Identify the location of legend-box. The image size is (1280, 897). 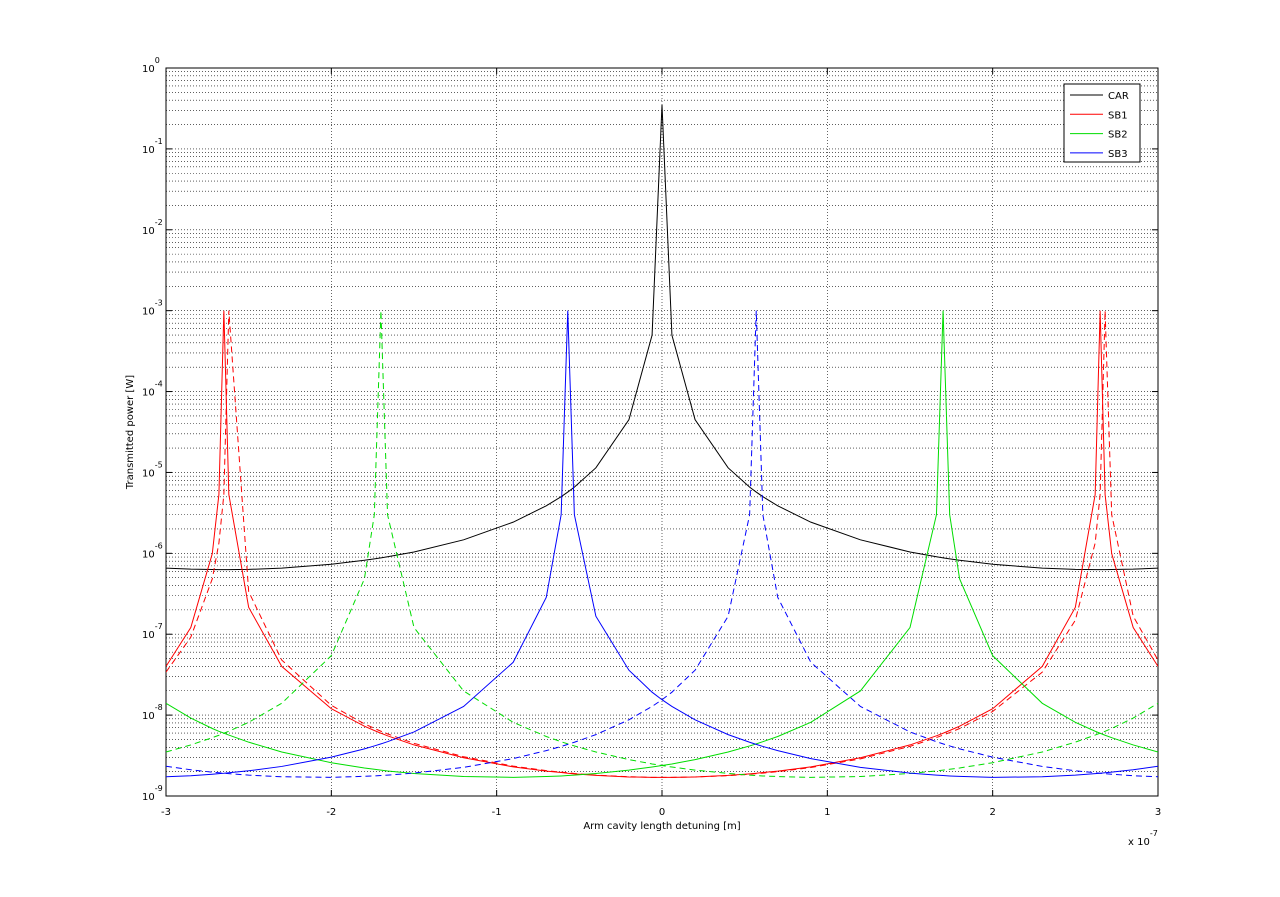
(1102, 123).